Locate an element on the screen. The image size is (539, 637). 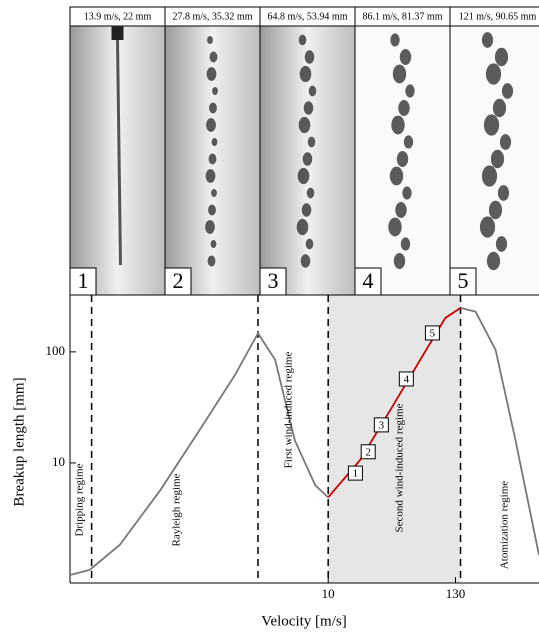
marker-label: 3 is located at coordinates (382, 425).